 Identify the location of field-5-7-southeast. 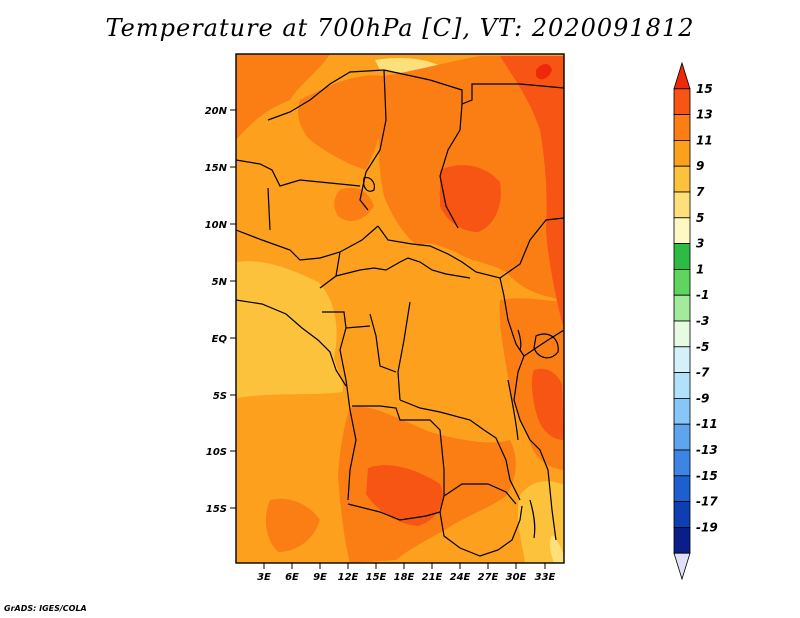
(556, 549).